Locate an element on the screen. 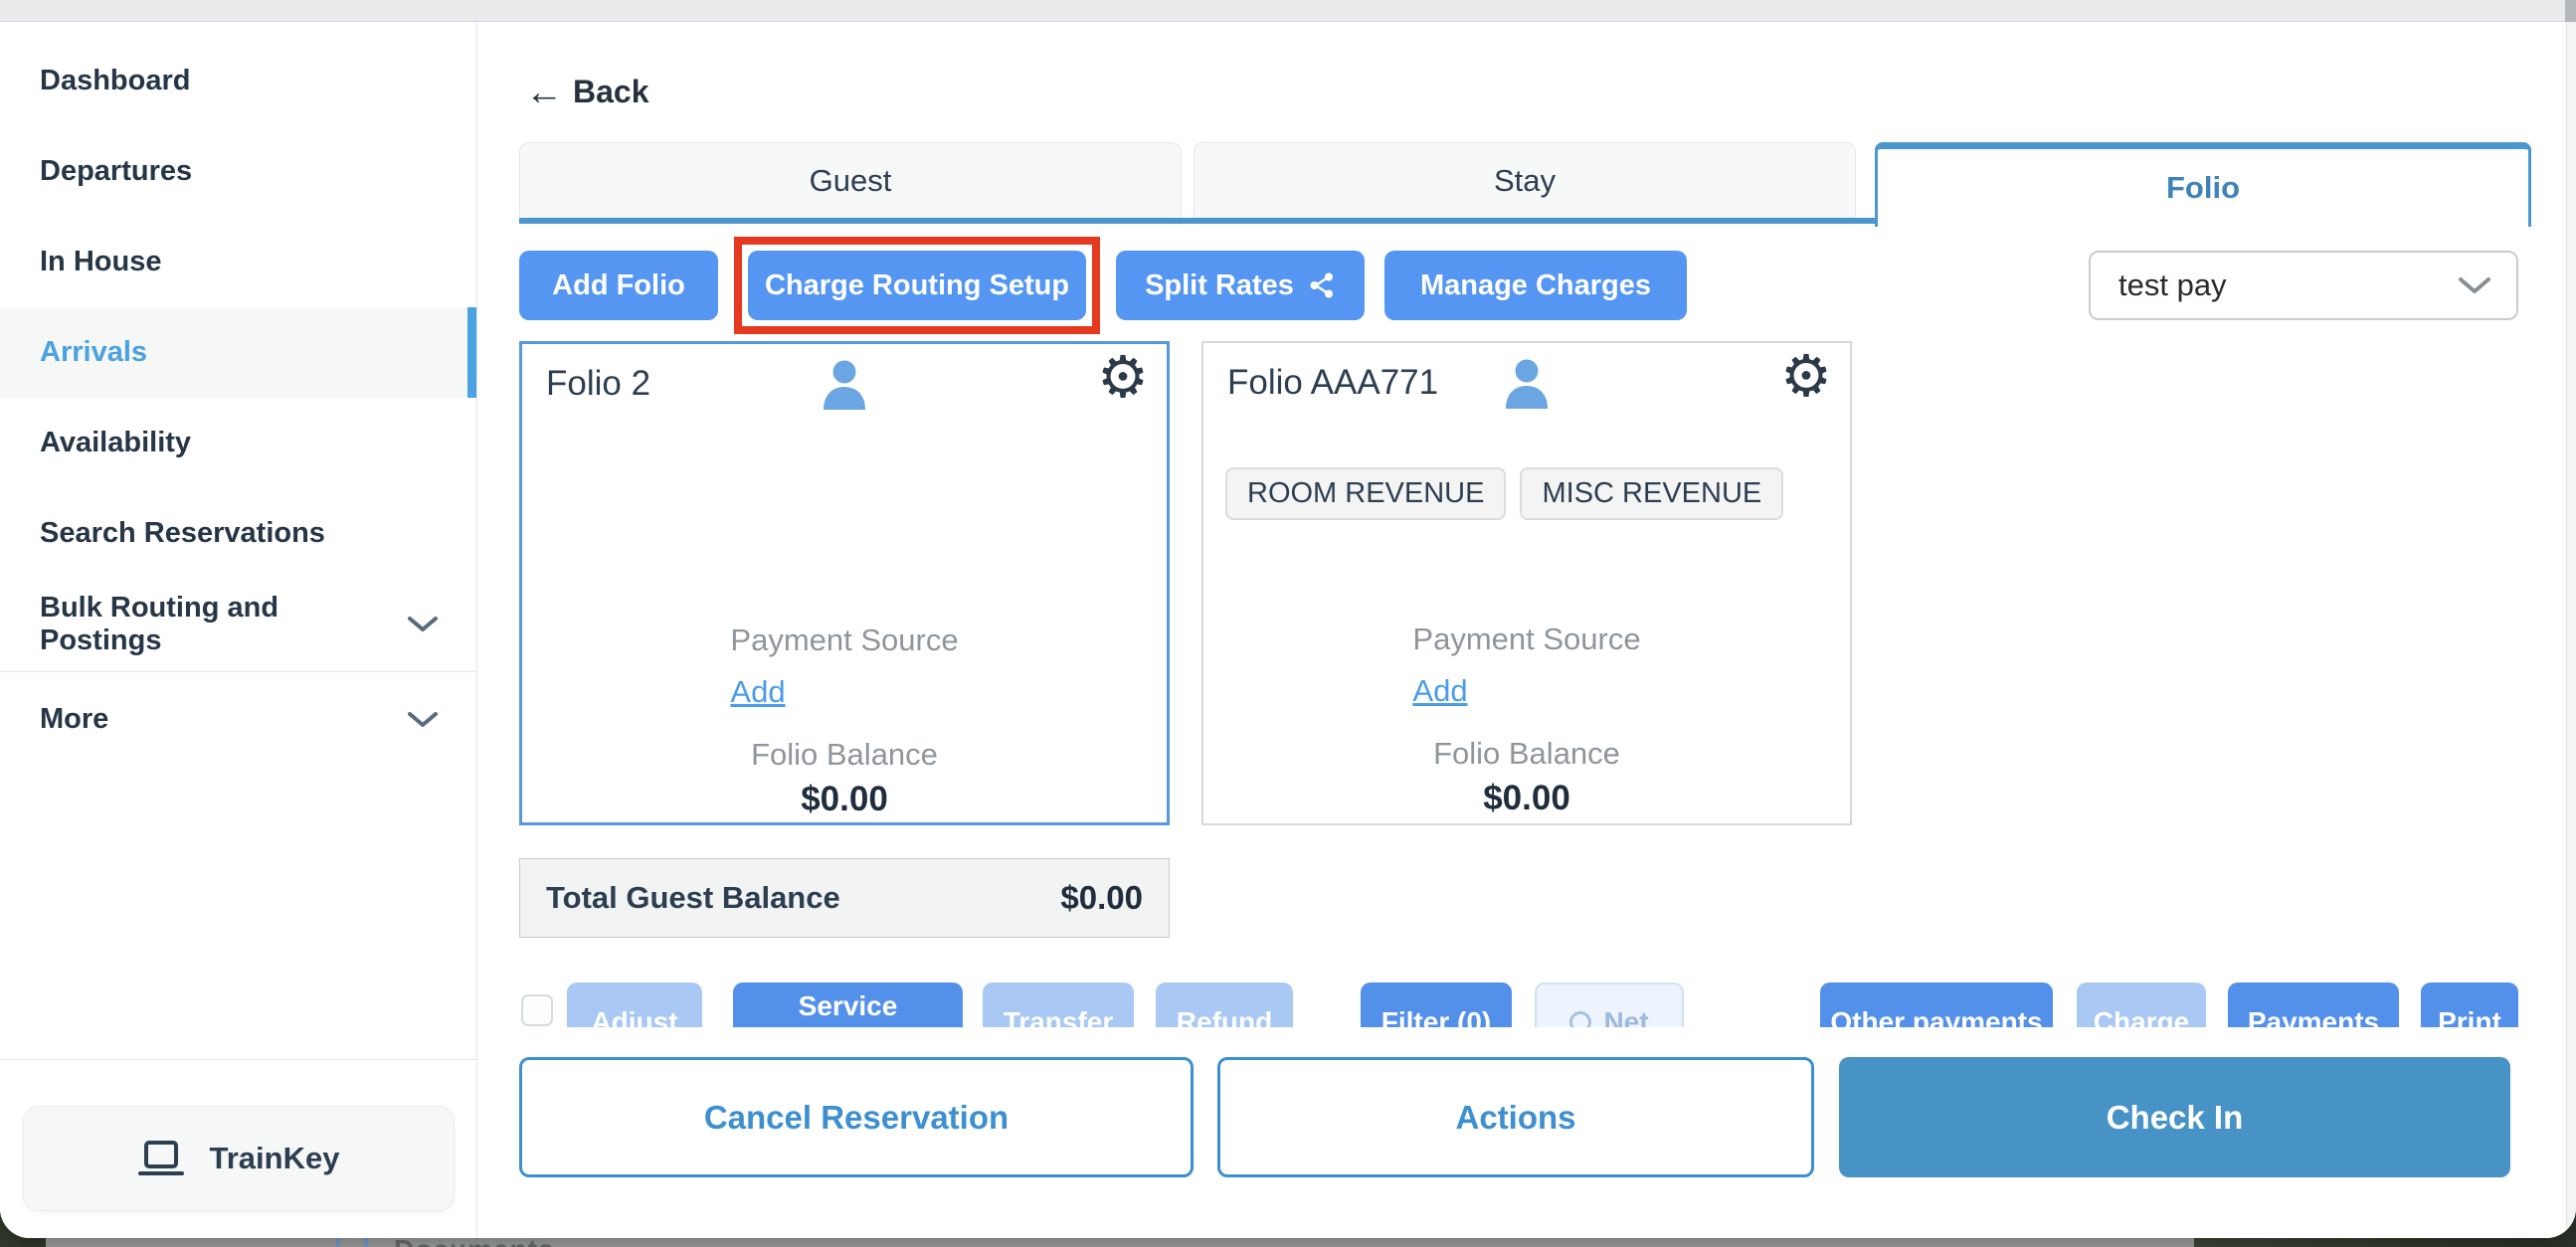 The width and height of the screenshot is (2576, 1247). sidebar-item-availability: Availability is located at coordinates (238, 443).